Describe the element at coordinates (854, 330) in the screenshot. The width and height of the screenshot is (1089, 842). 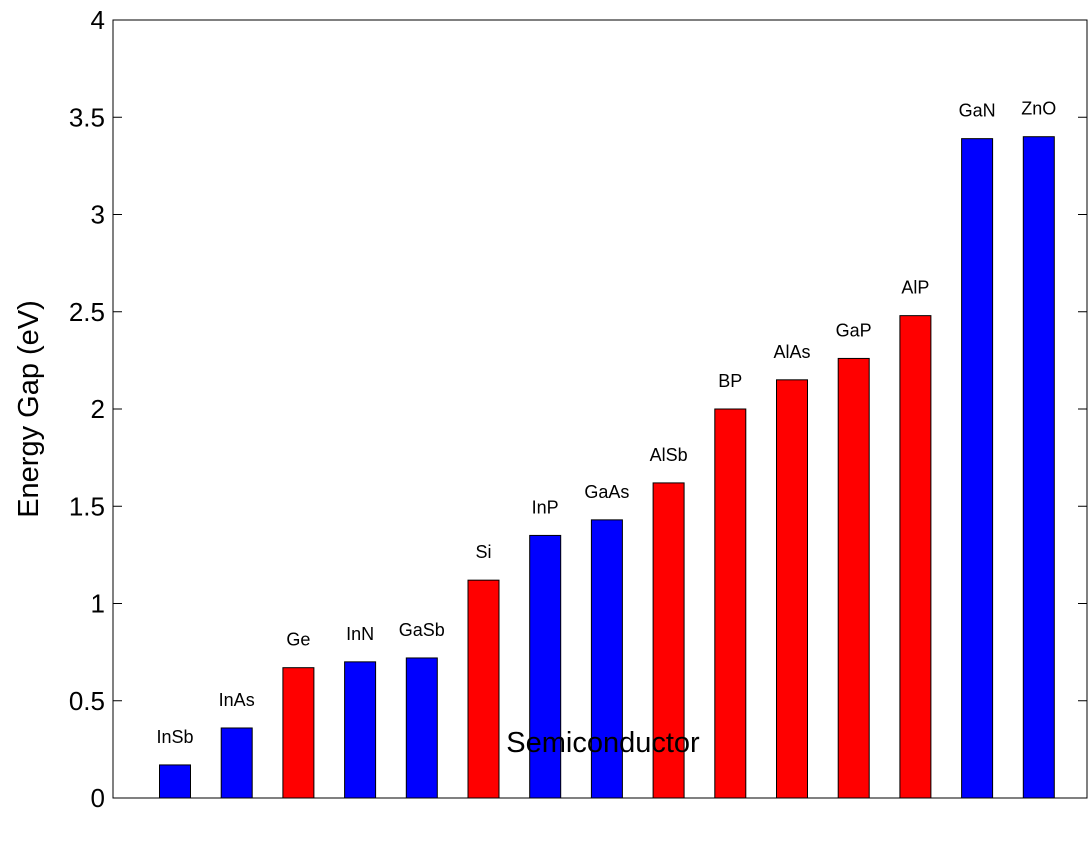
I see `bar-label-gap: GaP` at that location.